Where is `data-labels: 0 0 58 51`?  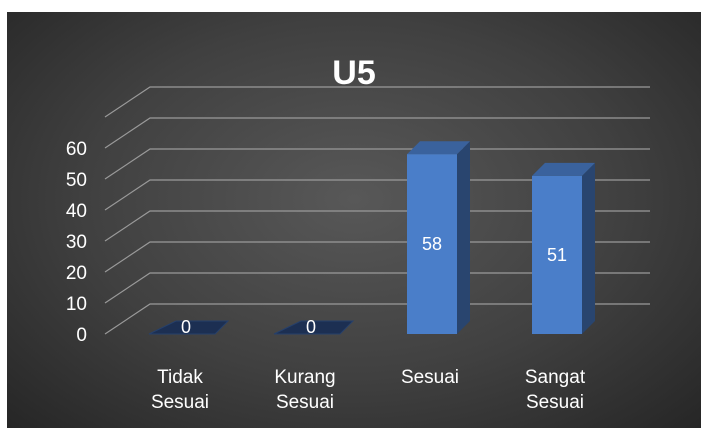
data-labels: 0 0 58 51 is located at coordinates (374, 285).